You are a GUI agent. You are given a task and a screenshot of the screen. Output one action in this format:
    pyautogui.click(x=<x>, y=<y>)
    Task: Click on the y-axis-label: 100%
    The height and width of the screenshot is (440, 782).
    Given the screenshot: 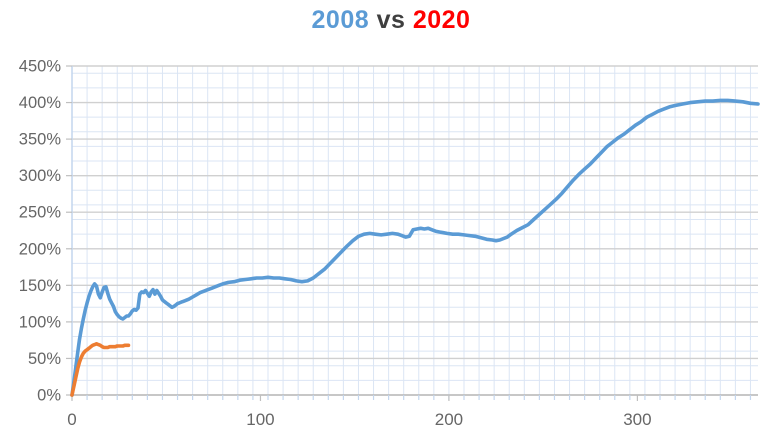 What is the action you would take?
    pyautogui.click(x=40, y=322)
    